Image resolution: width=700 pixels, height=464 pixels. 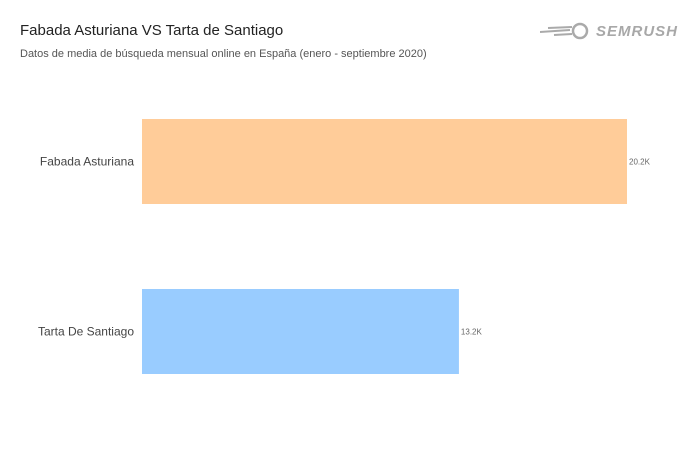 I want to click on semrush-fireball-icon, so click(x=564, y=31).